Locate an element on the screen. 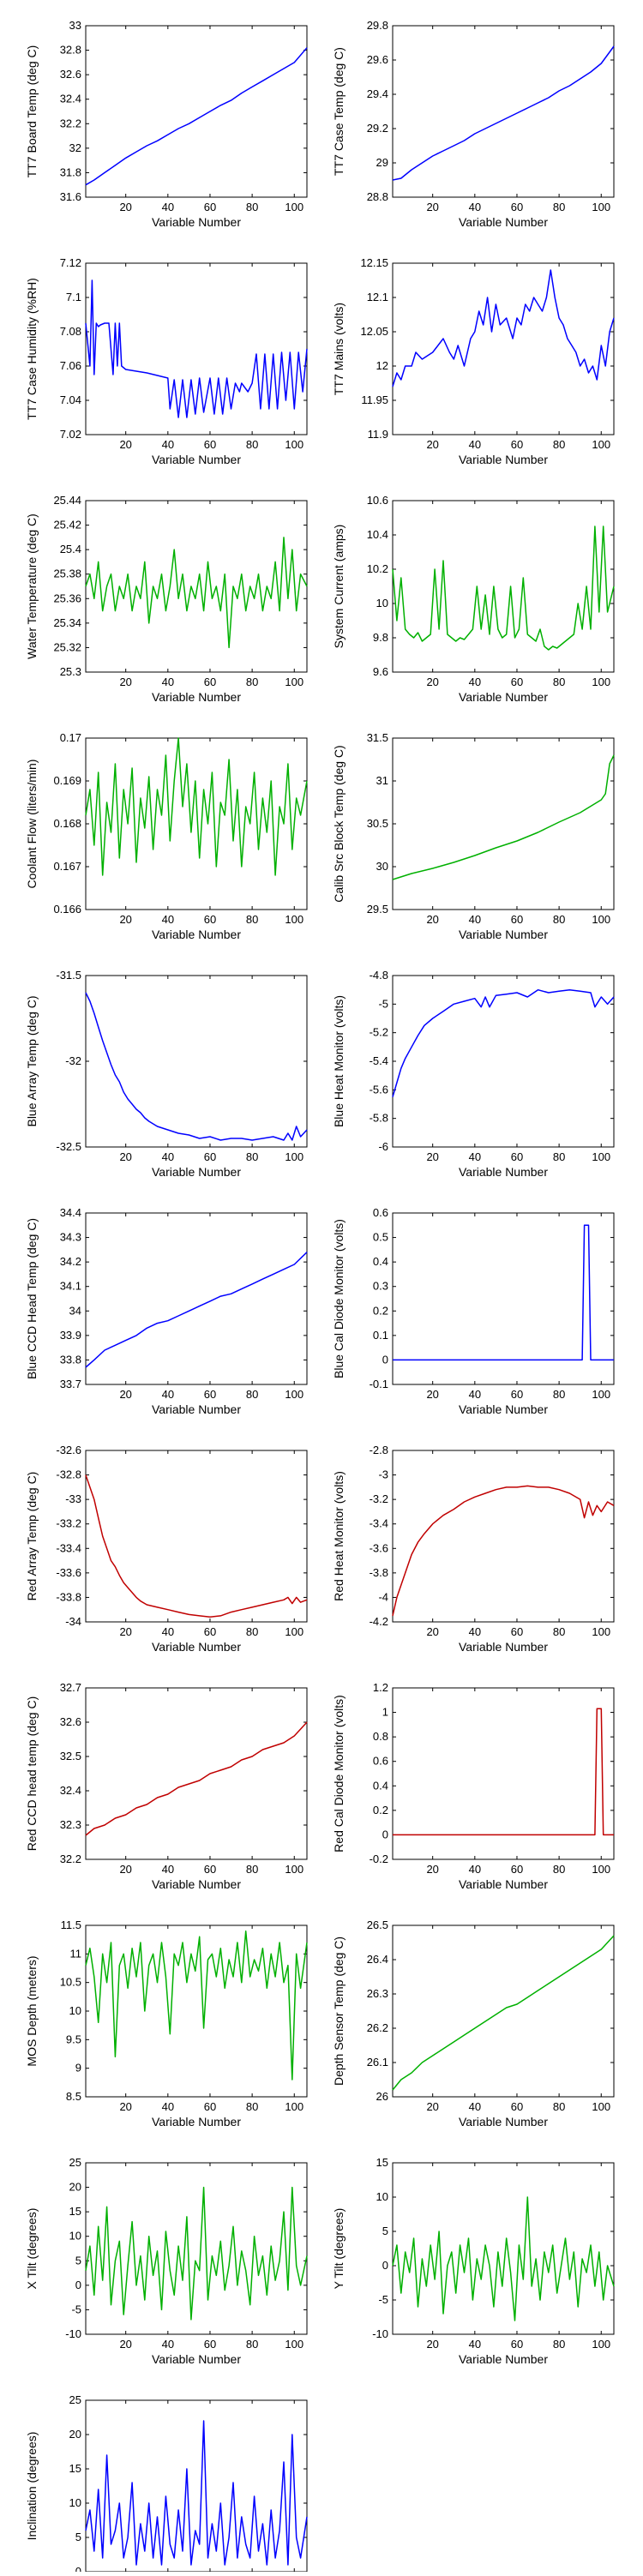 The width and height of the screenshot is (643, 2576). y-tick-label: 0.17 is located at coordinates (70, 737).